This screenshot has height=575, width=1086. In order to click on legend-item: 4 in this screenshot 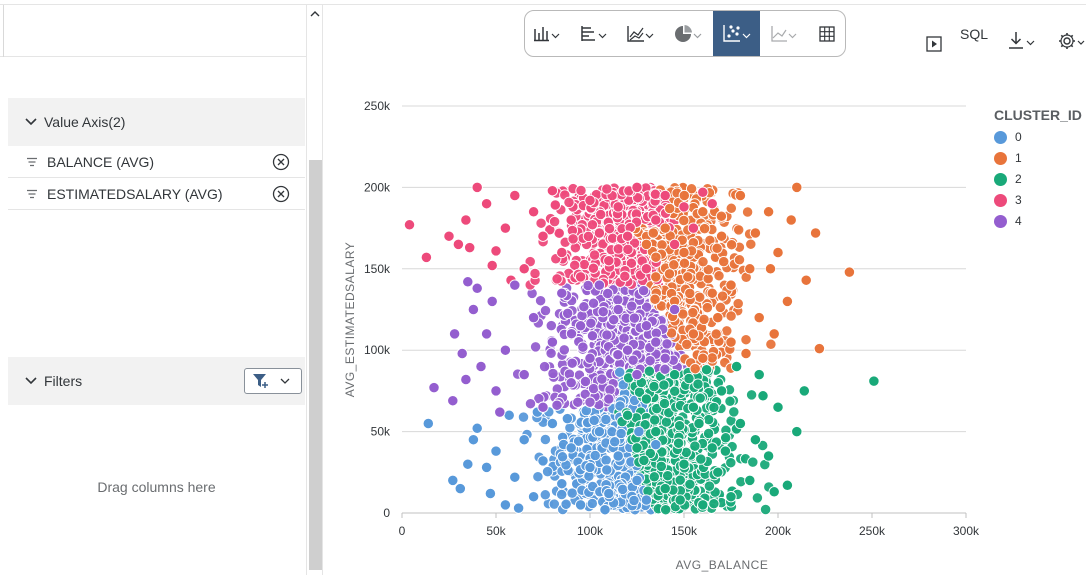, I will do `click(1008, 221)`.